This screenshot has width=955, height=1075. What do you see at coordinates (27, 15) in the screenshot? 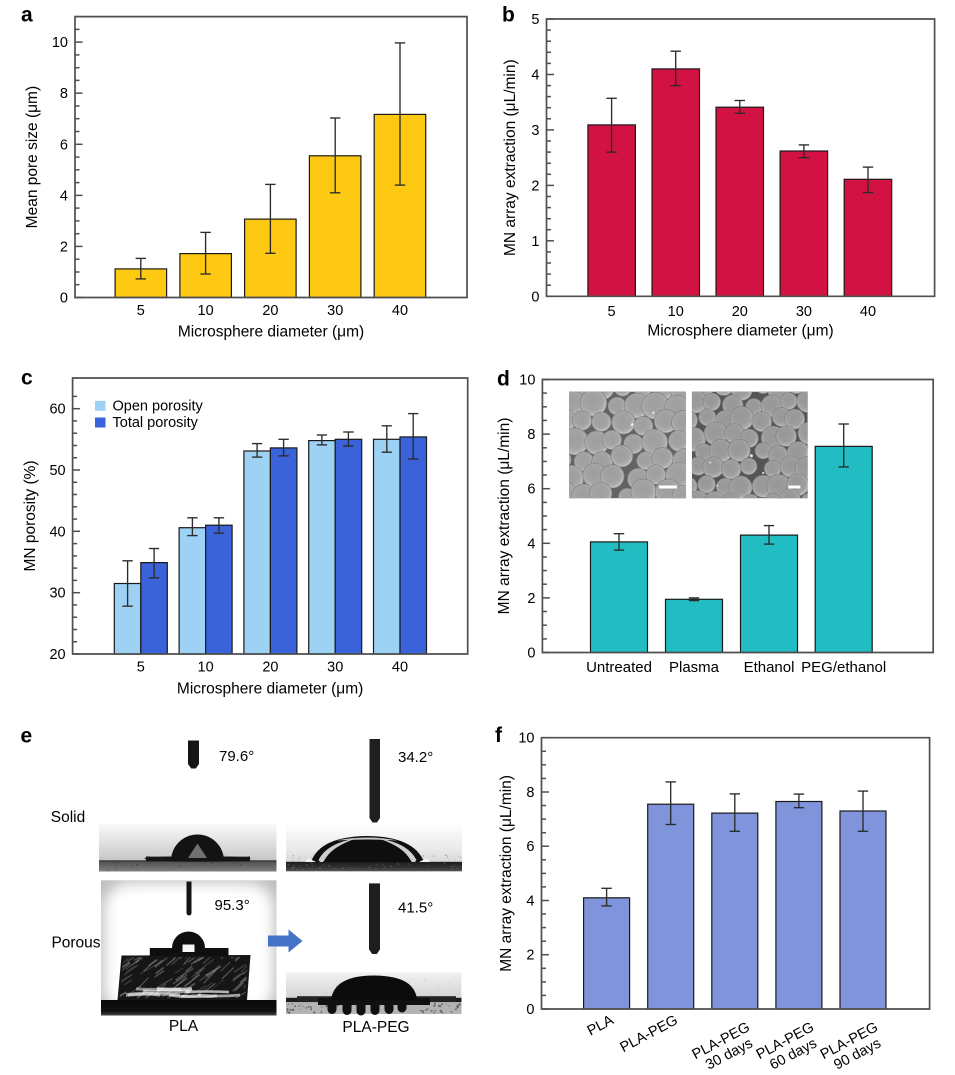
I see `svg-text: a` at bounding box center [27, 15].